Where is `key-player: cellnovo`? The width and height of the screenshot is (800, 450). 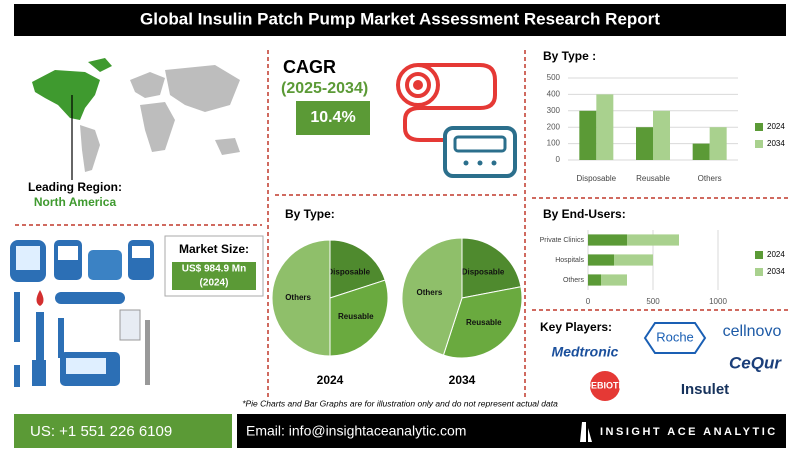 key-player: cellnovo is located at coordinates (752, 331).